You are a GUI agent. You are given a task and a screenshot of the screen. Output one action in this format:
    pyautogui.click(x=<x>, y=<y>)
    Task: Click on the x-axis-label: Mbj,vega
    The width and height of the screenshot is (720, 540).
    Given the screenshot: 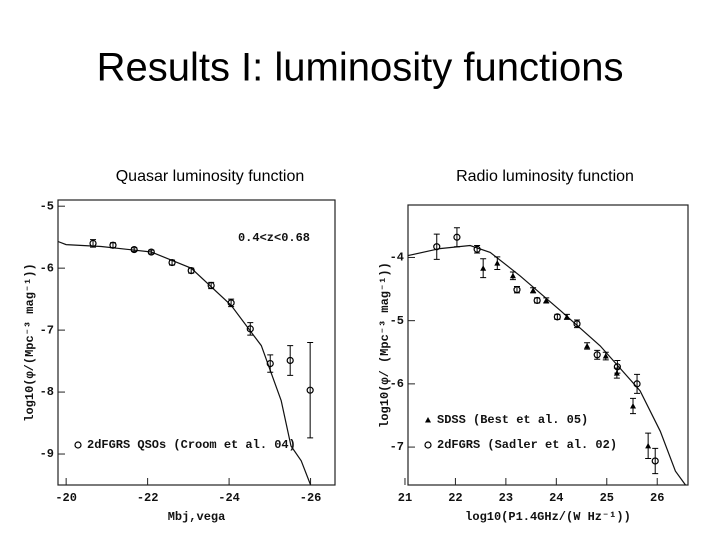 What is the action you would take?
    pyautogui.click(x=197, y=517)
    